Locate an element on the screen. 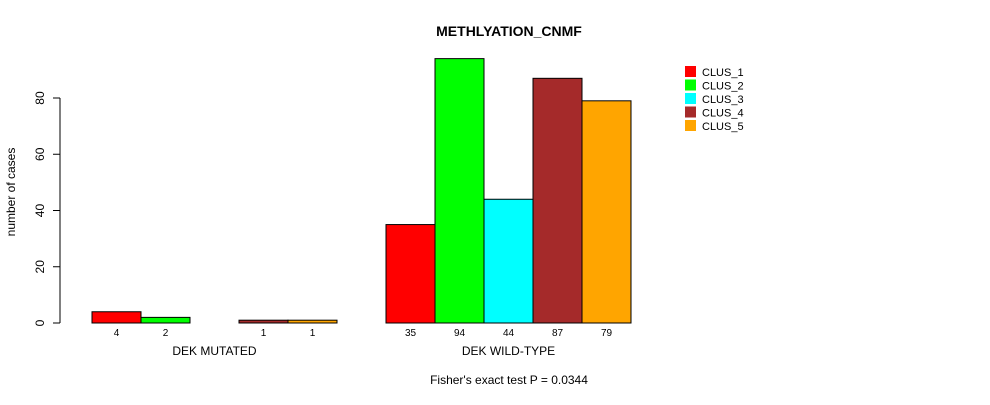 This screenshot has height=405, width=990. bar-count-label: 44 is located at coordinates (509, 333).